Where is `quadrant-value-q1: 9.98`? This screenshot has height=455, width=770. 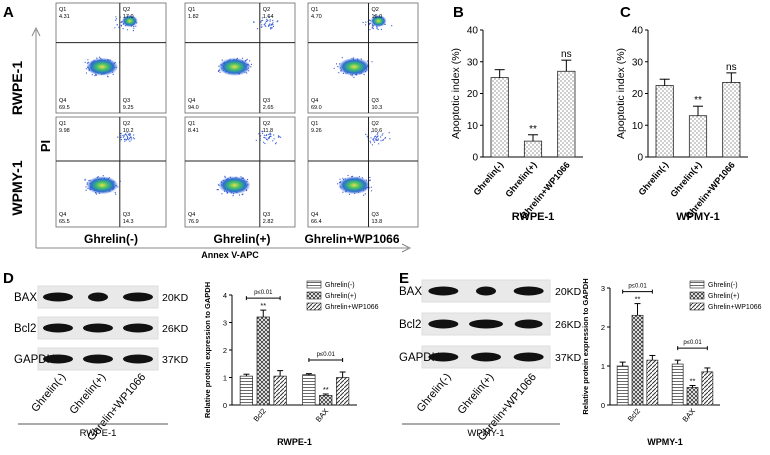 quadrant-value-q1: 9.98 is located at coordinates (64, 131).